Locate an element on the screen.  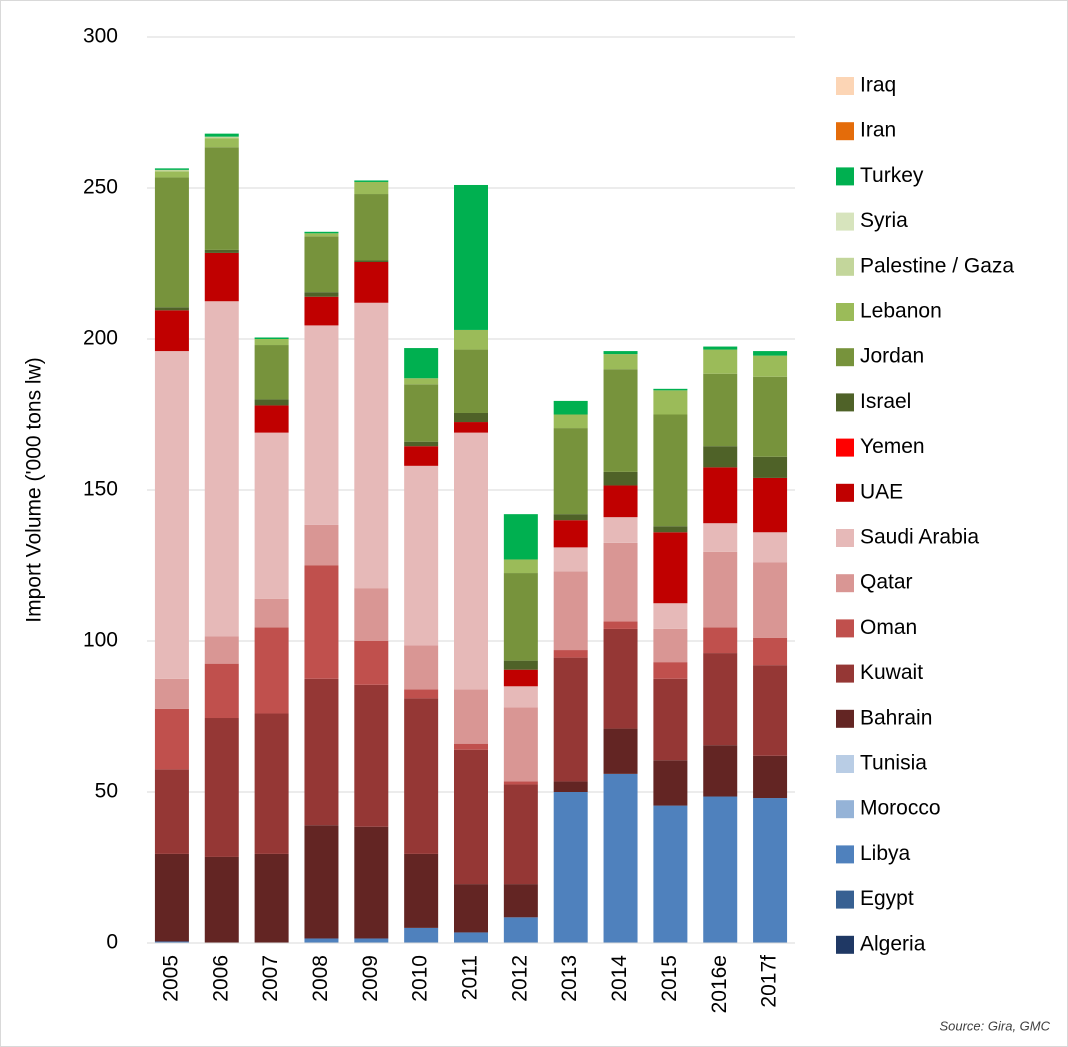
legend-label: Yemen is located at coordinates (892, 446).